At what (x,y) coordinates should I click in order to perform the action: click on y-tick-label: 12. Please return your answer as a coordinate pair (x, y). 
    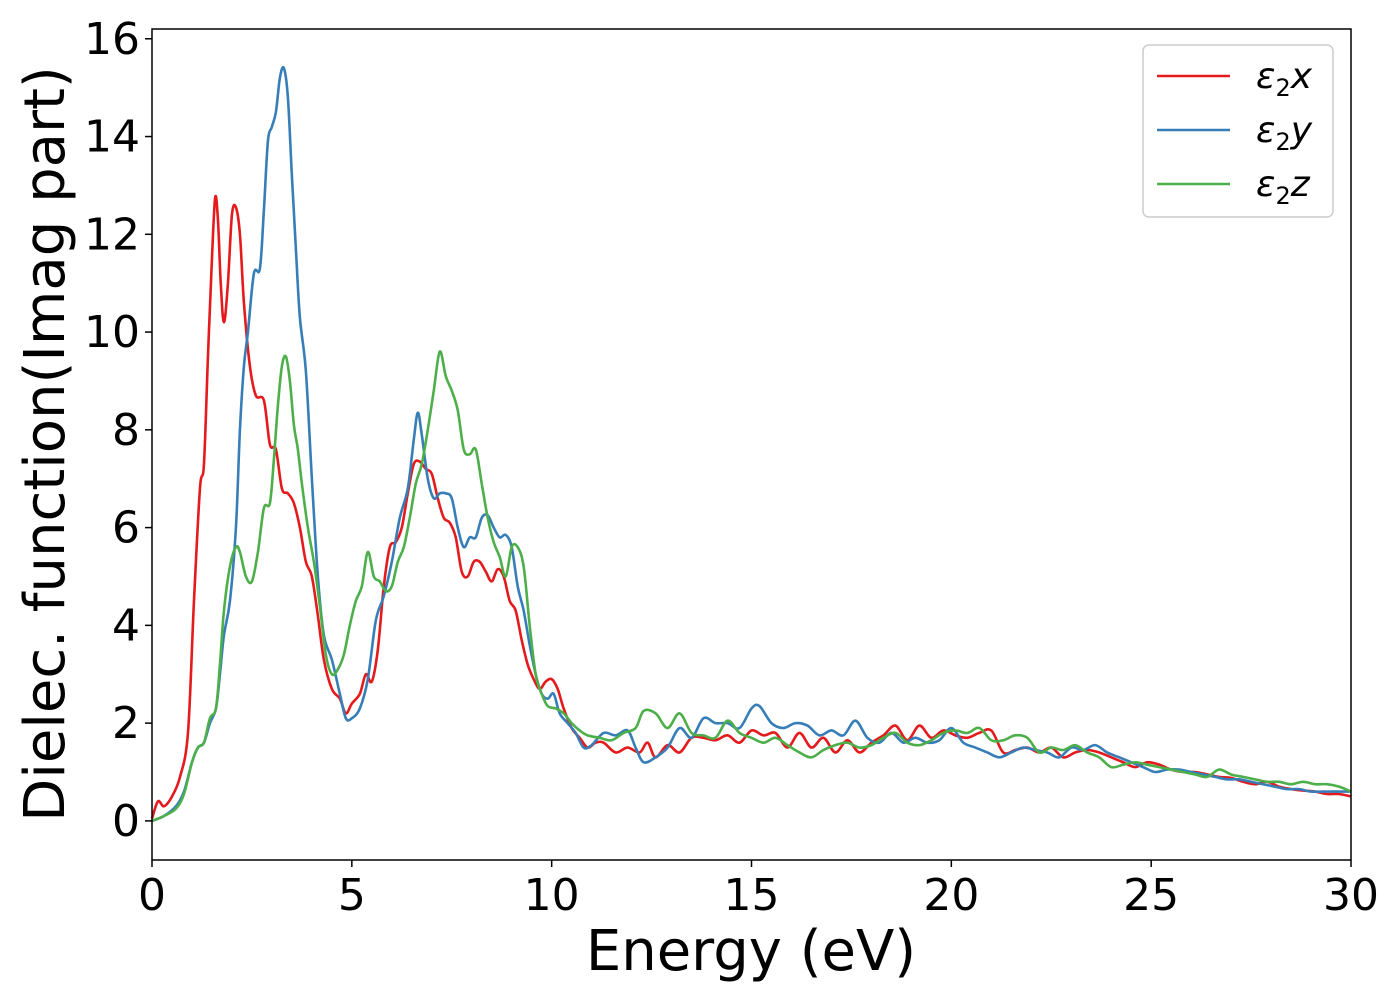
    Looking at the image, I should click on (112, 234).